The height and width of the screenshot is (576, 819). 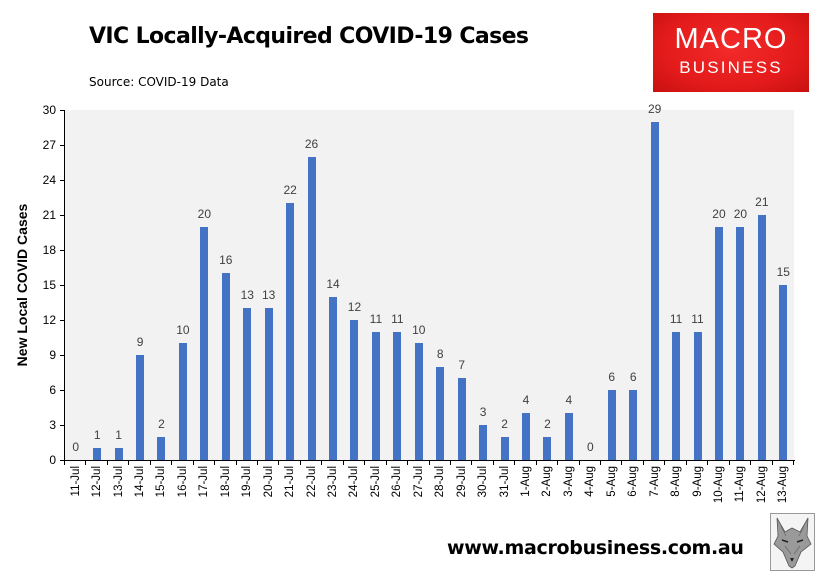 What do you see at coordinates (719, 213) in the screenshot?
I see `data-label: 20` at bounding box center [719, 213].